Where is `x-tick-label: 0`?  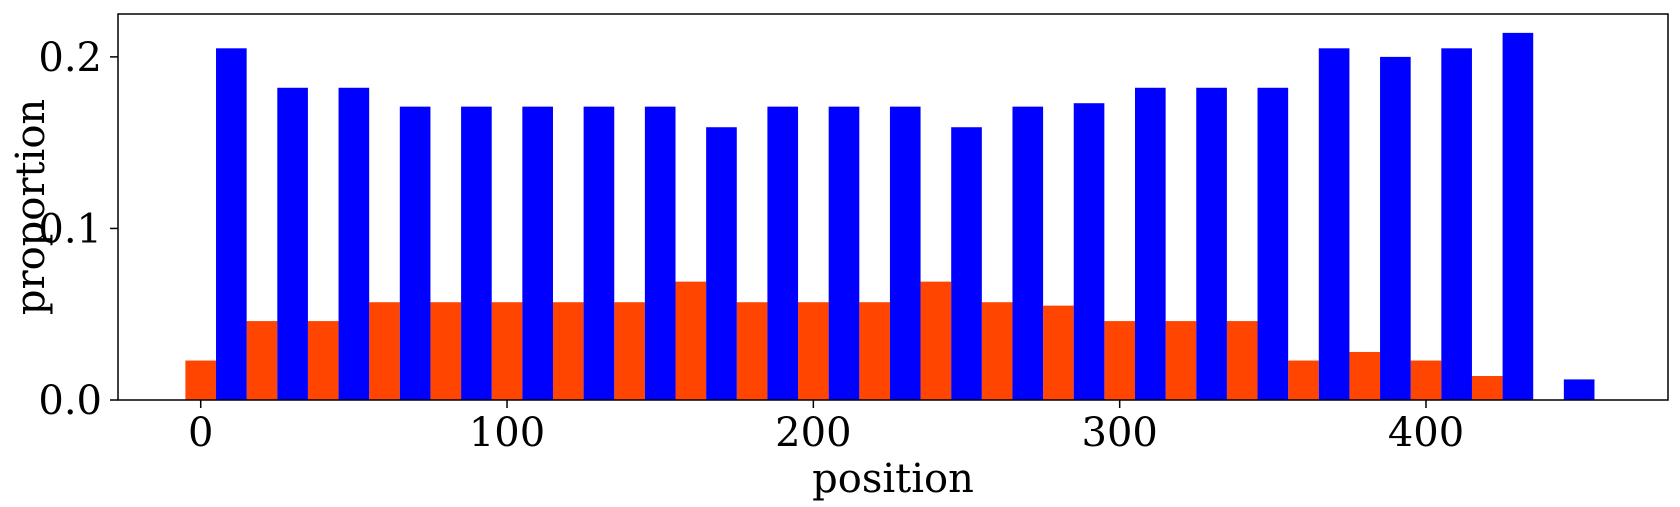
x-tick-label: 0 is located at coordinates (200, 433).